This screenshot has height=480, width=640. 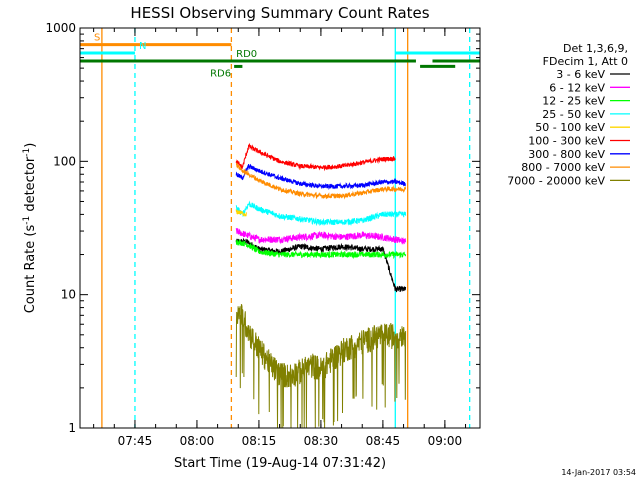 What do you see at coordinates (72, 428) in the screenshot?
I see `y-tick-label-0: 1` at bounding box center [72, 428].